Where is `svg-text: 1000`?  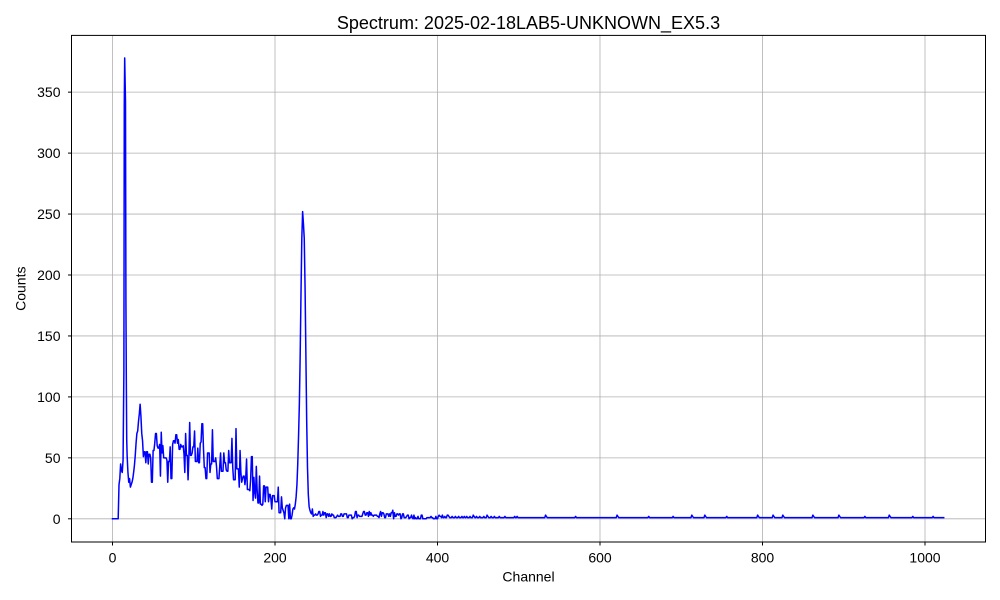 svg-text: 1000 is located at coordinates (924, 558).